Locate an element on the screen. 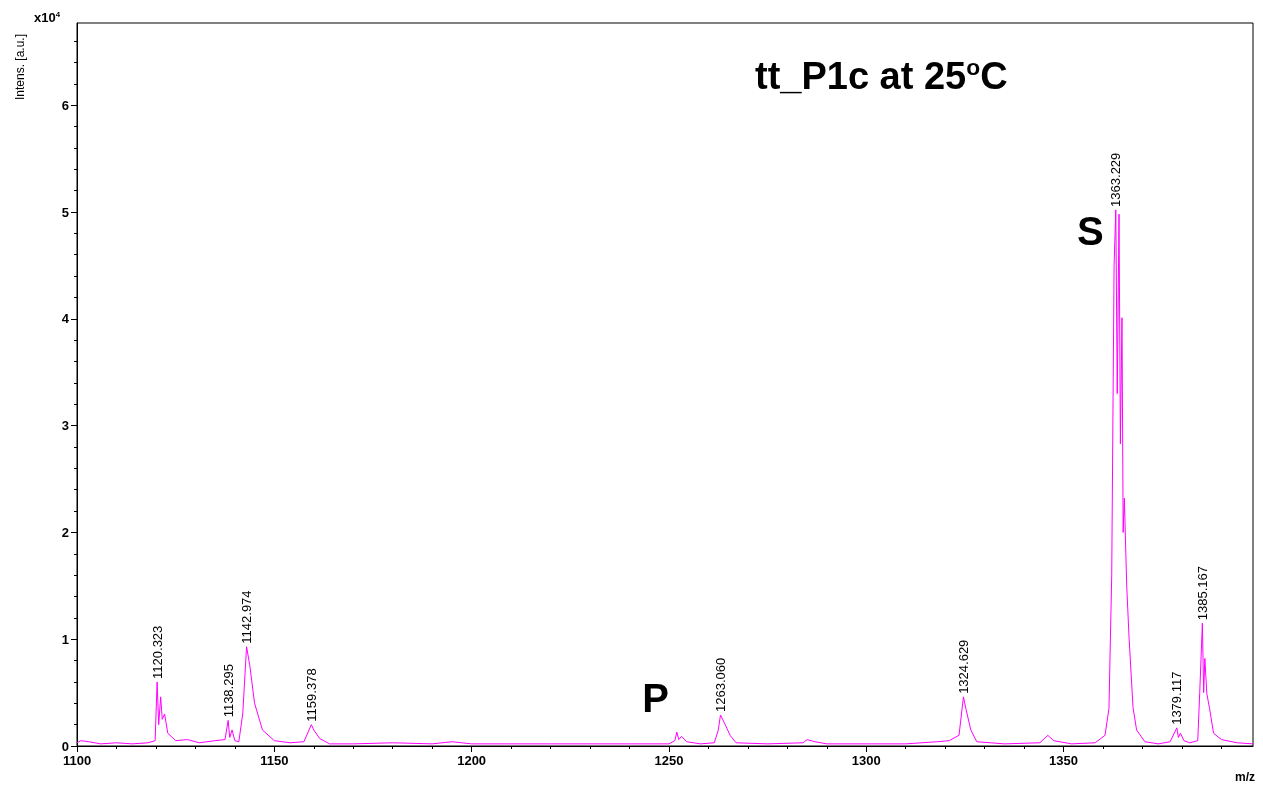  annotation: 1363.229 is located at coordinates (1116, 179).